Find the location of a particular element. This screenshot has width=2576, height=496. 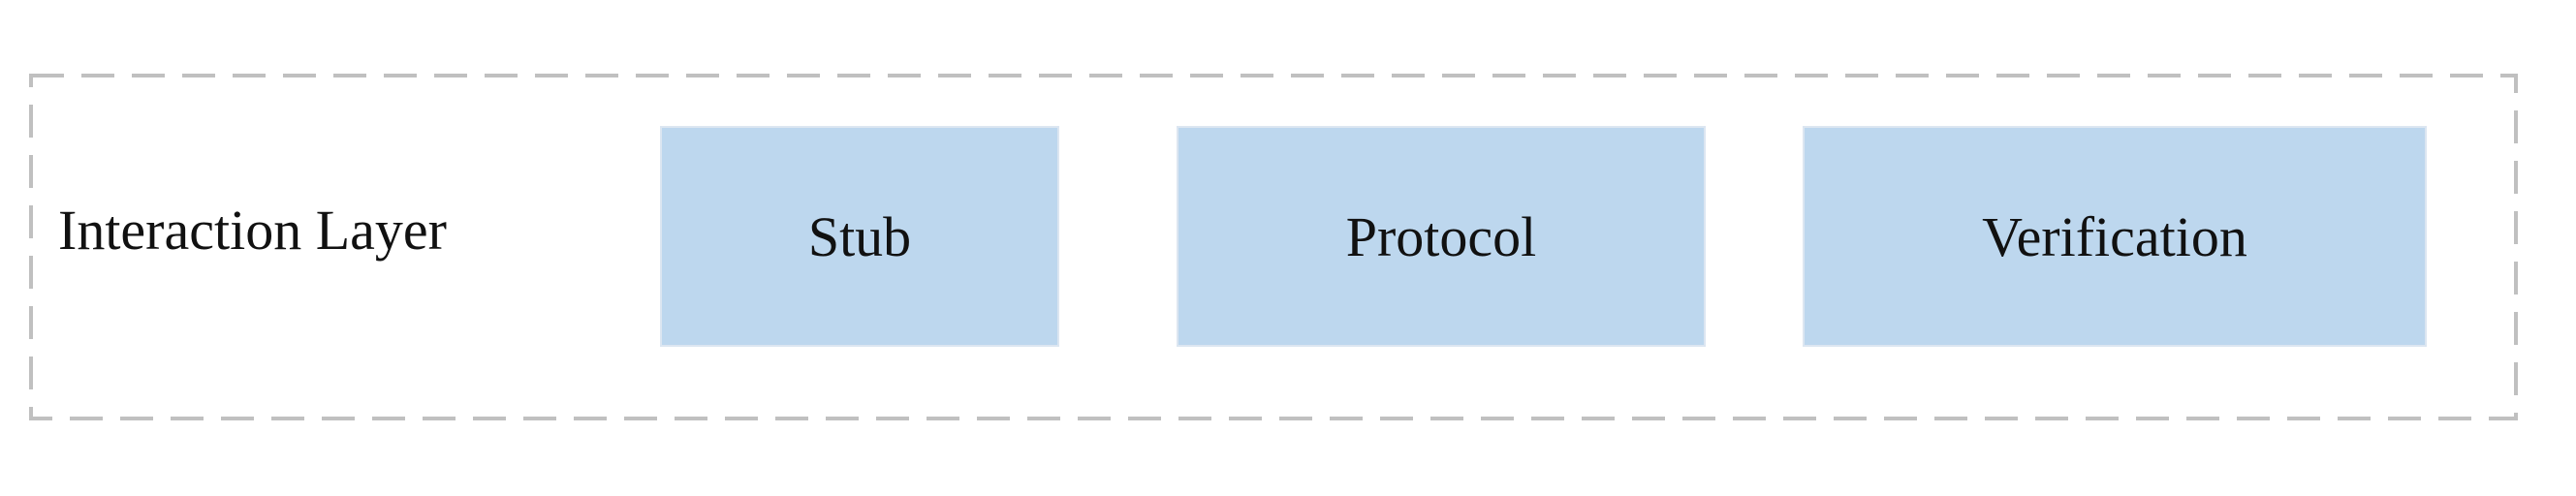

protocol-module: Protocol is located at coordinates (1441, 236).